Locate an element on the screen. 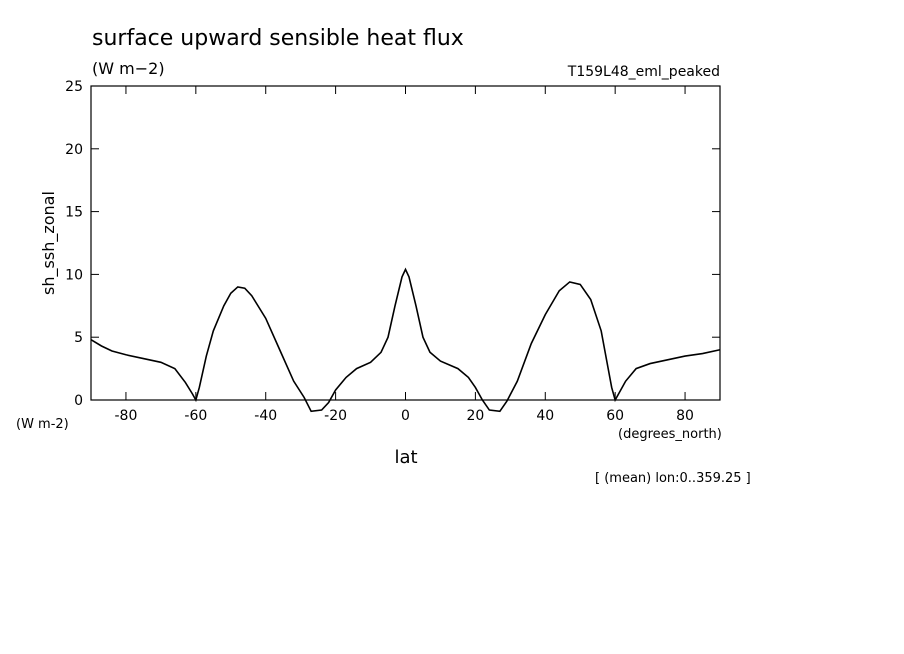  x-tick-label: -20 is located at coordinates (335, 416).